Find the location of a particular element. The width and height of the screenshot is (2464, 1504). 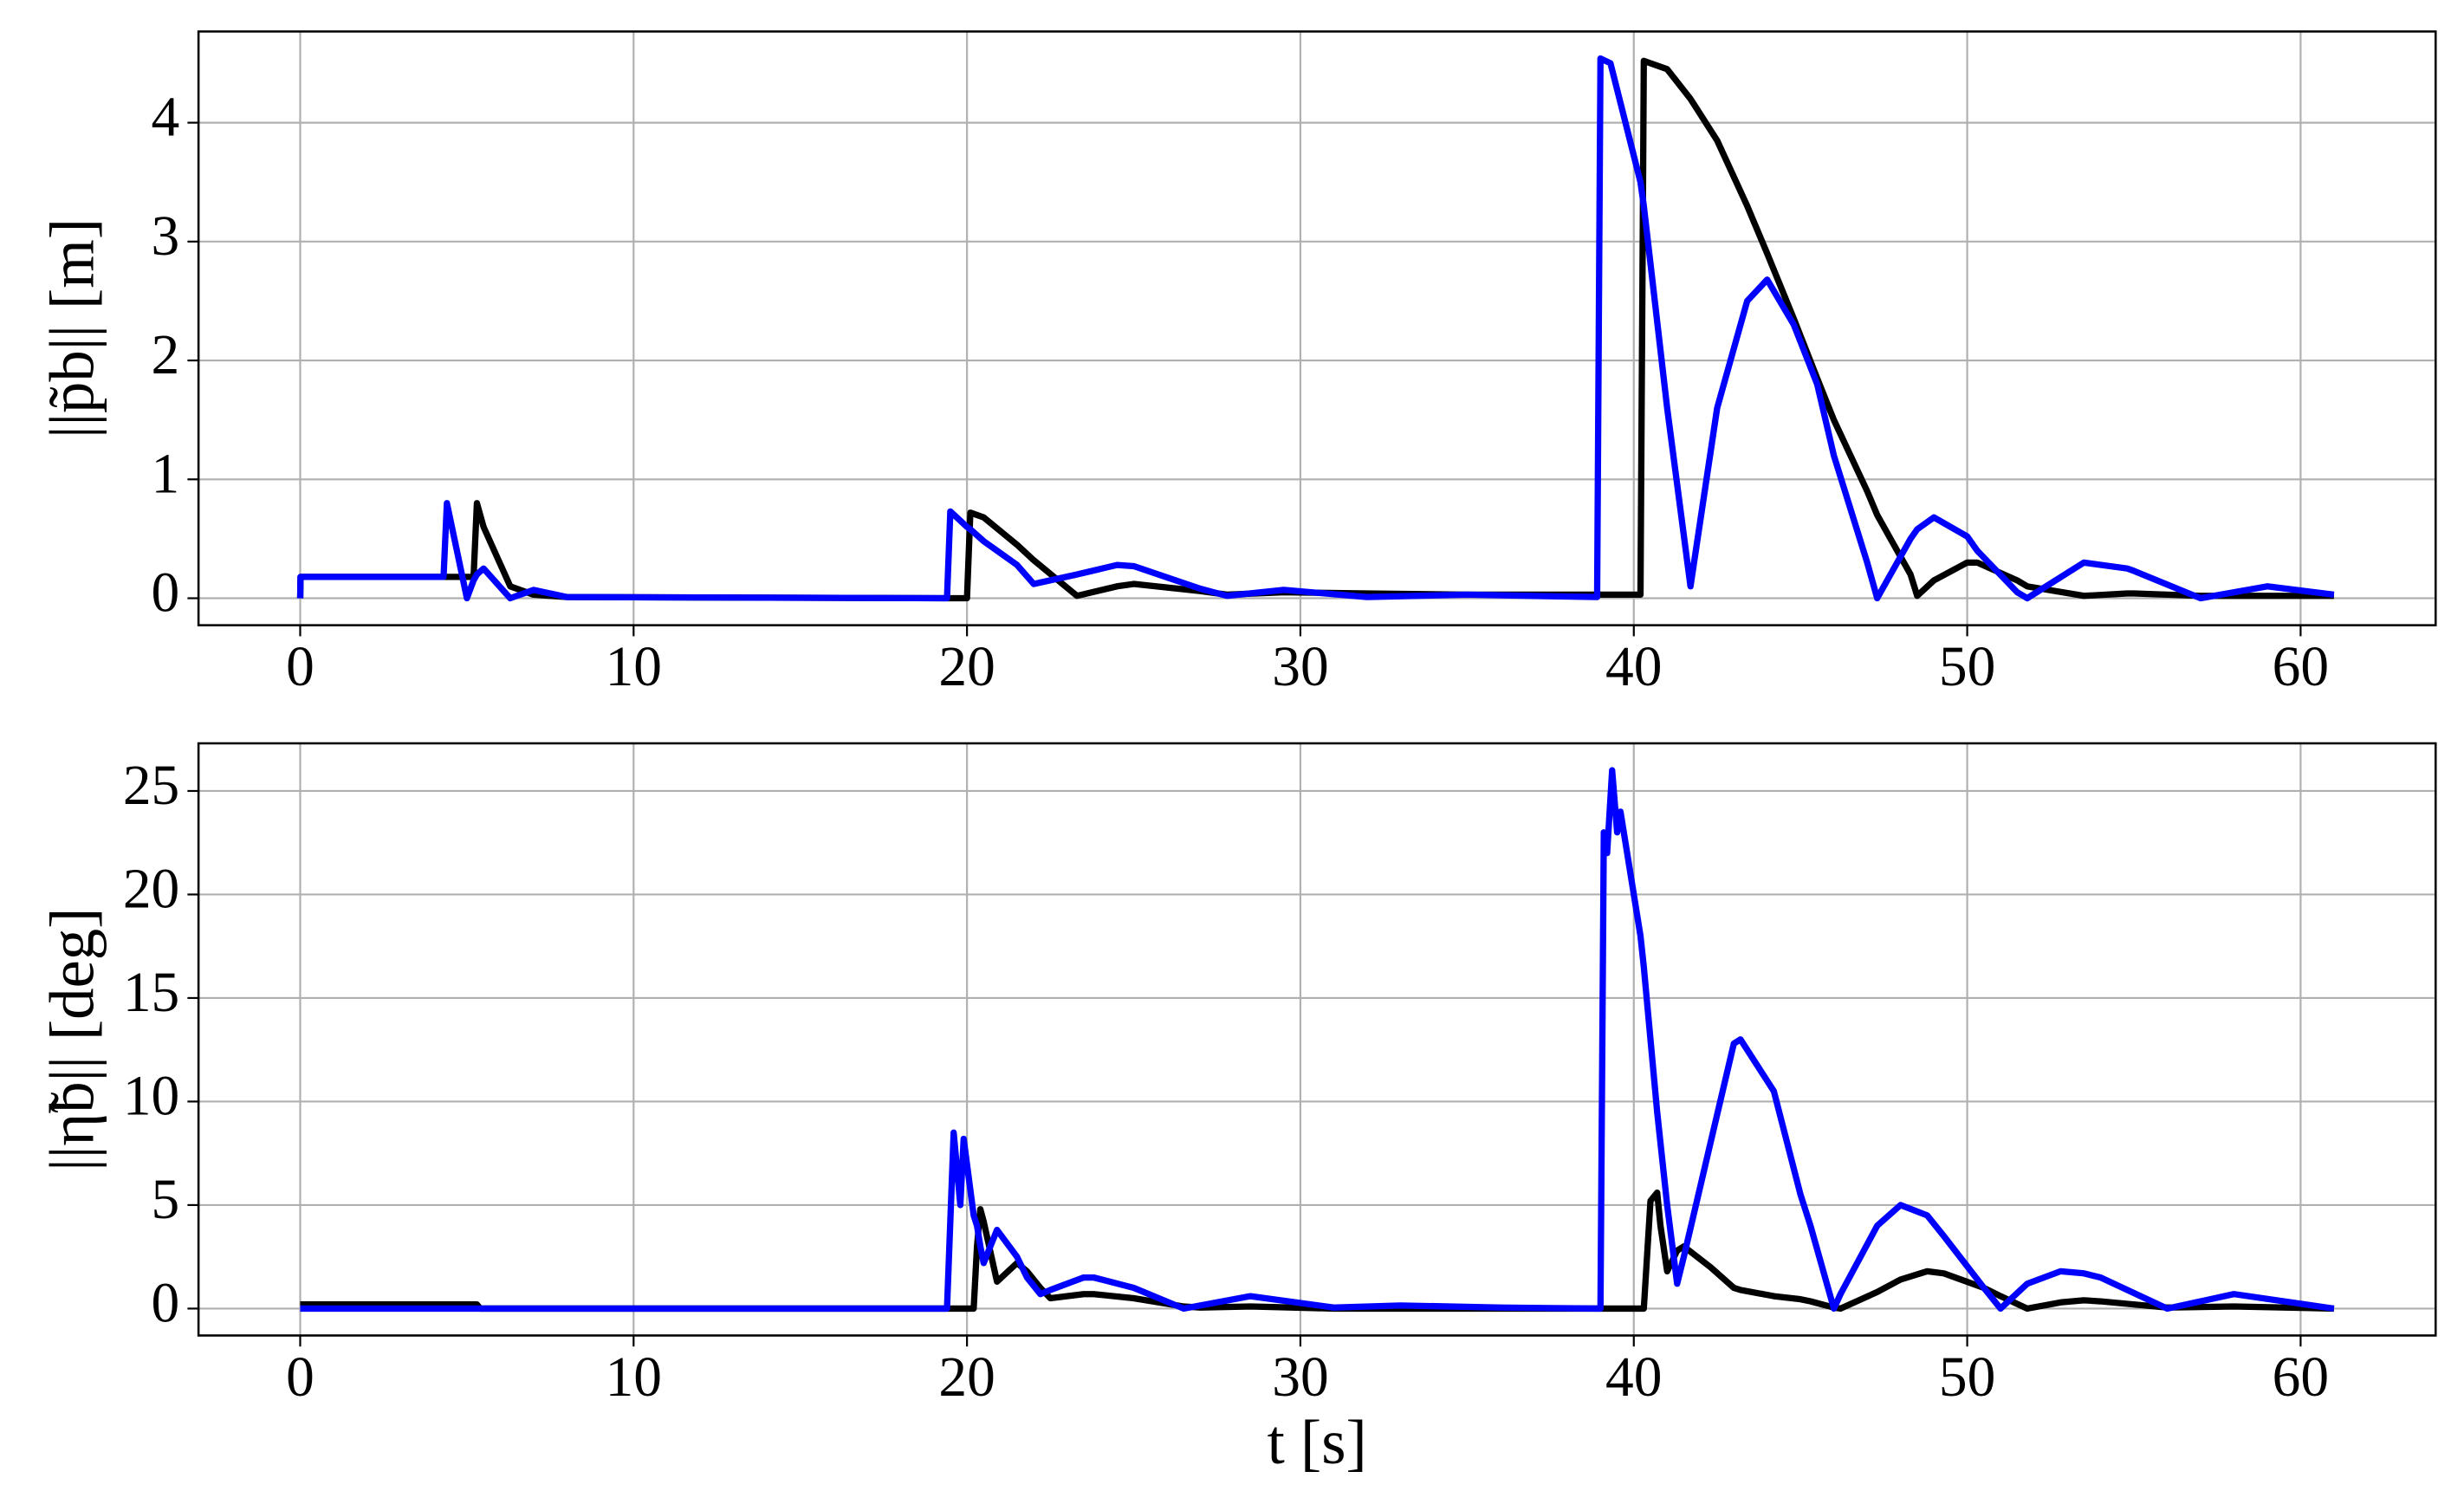

y-axis-label: ||p̃b|| [m] is located at coordinates (72, 328).